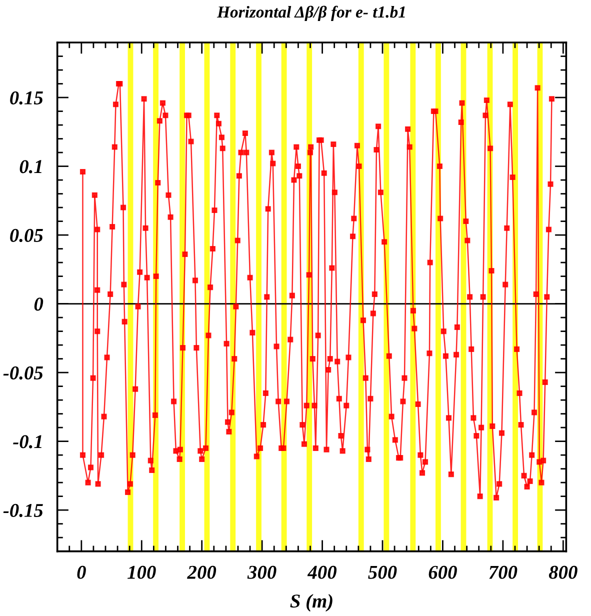 The width and height of the screenshot is (591, 616). I want to click on x-tick-label: 800, so click(563, 572).